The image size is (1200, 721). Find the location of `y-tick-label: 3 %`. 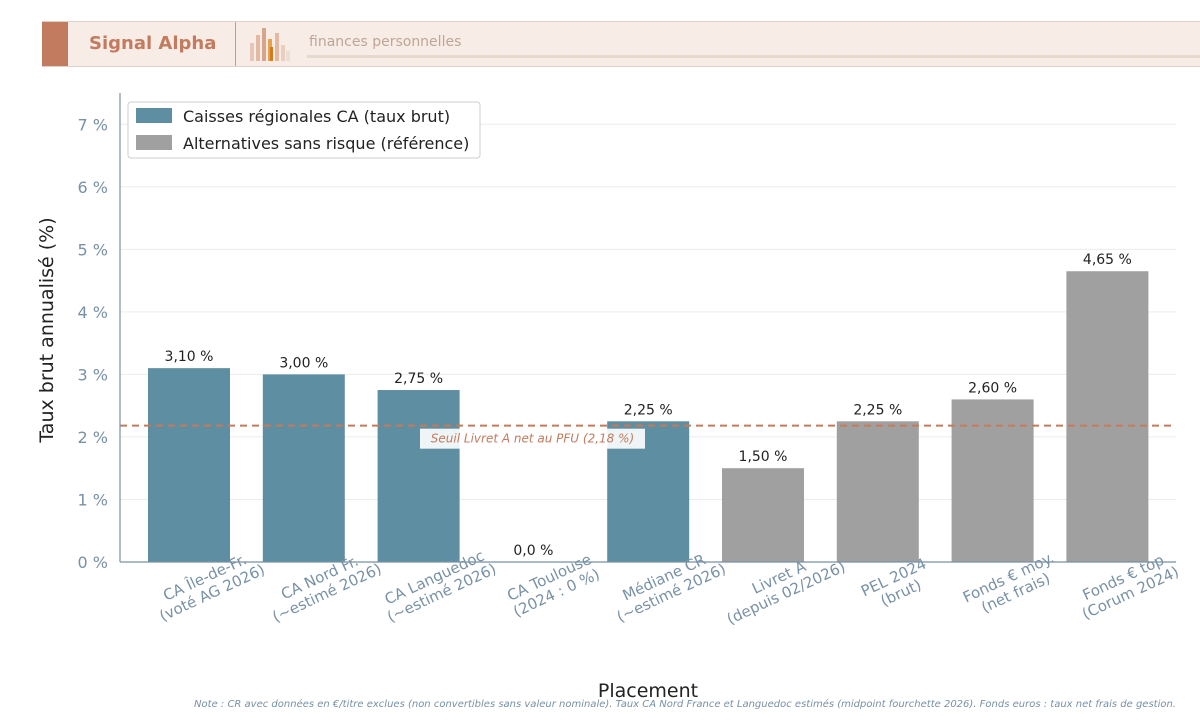

y-tick-label: 3 % is located at coordinates (93, 374).